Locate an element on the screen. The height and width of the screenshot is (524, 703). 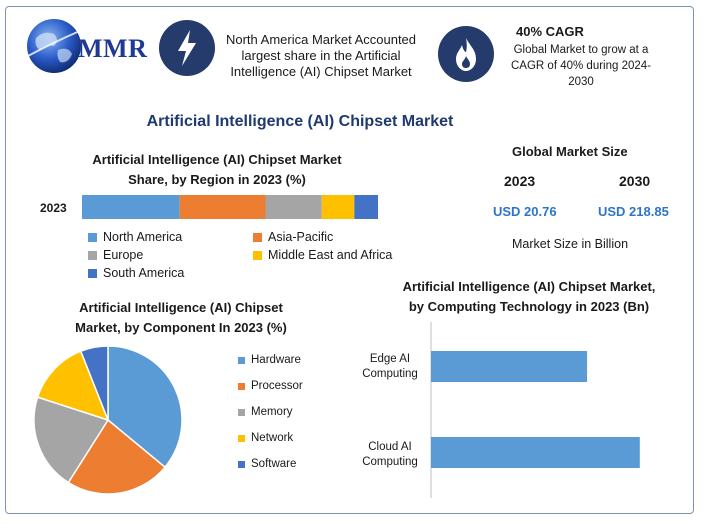
legend-hardware: Hardware is located at coordinates (269, 360).